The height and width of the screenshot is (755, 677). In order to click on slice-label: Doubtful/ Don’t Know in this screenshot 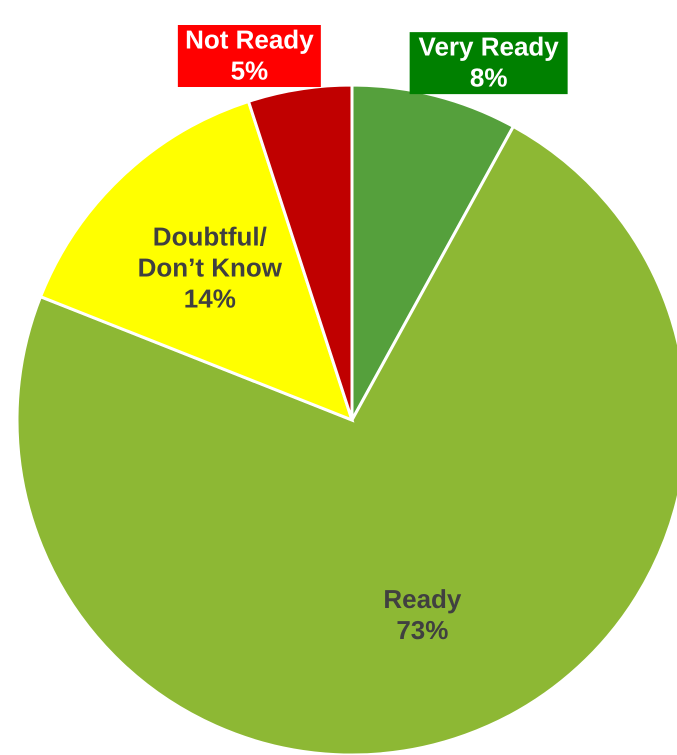, I will do `click(210, 252)`.